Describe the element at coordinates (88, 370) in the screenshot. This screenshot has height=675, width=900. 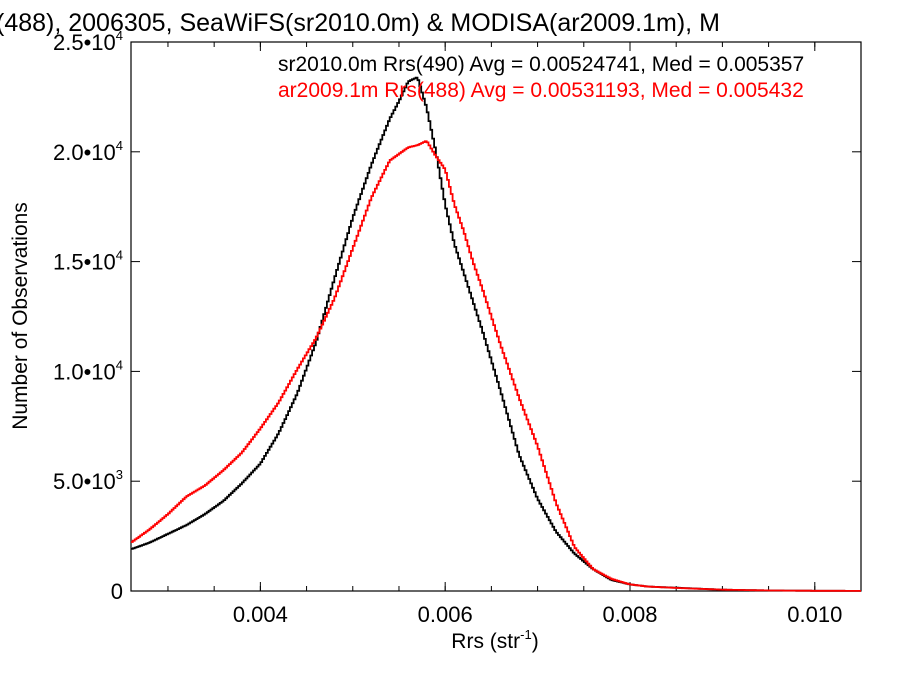
I see `y-tick-label: 1.0•104` at that location.